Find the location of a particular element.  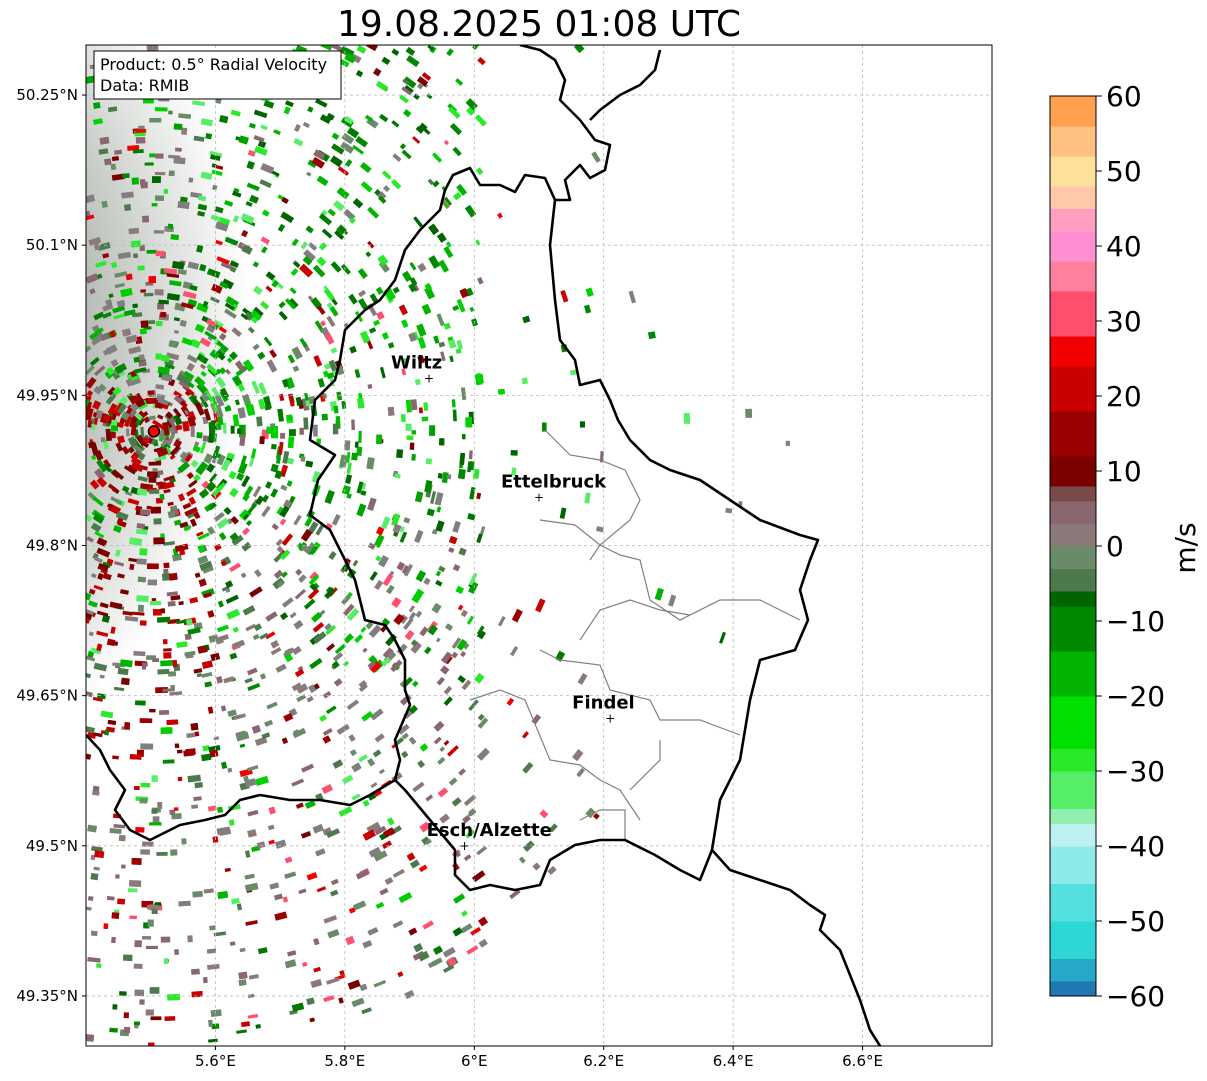

city-marker: +Findel is located at coordinates (603, 709).